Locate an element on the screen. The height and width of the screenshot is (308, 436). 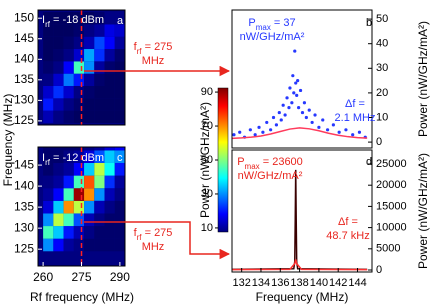
subscript: max is located at coordinates (263, 27).